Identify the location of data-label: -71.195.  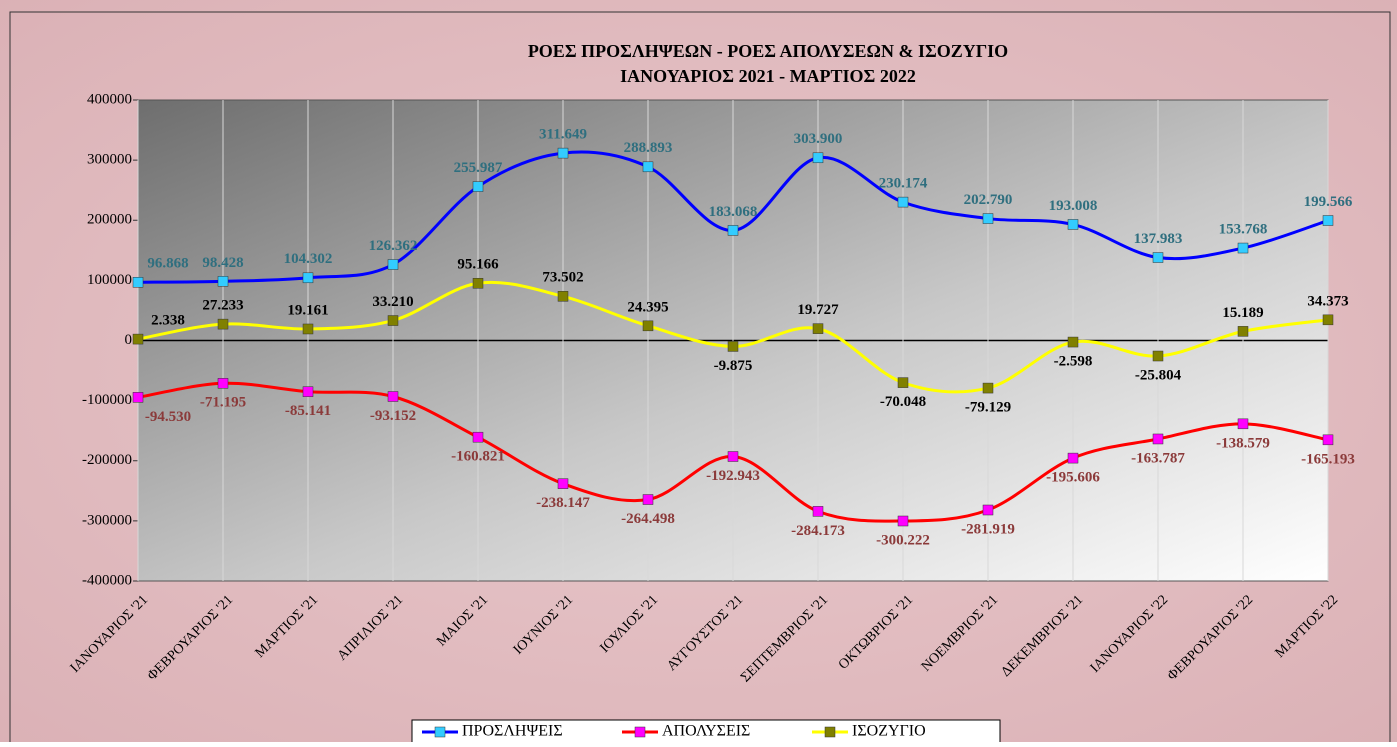
(223, 403).